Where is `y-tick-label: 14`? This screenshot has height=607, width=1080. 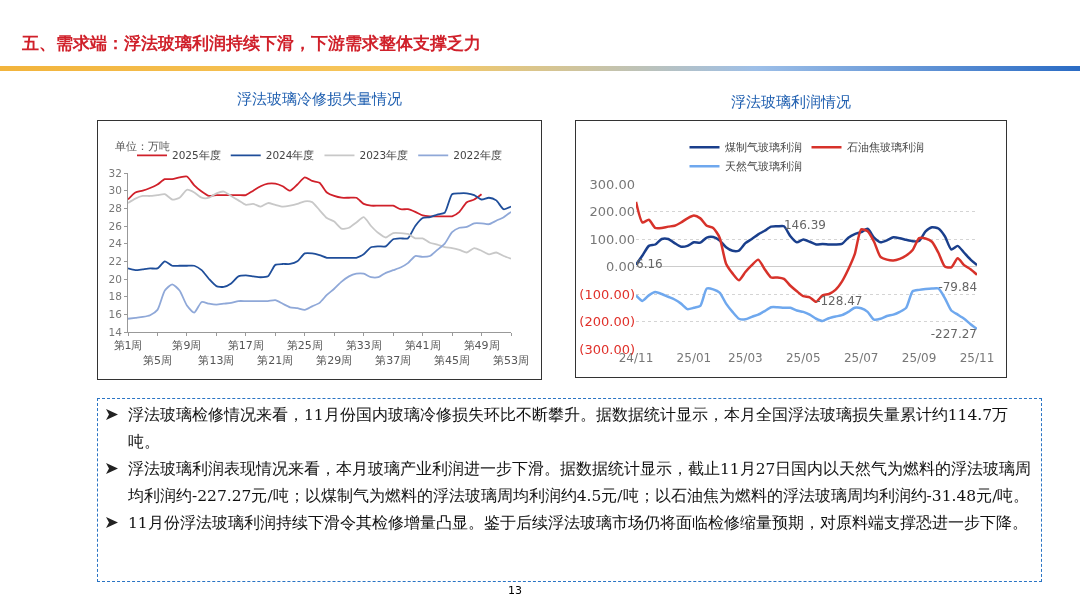
y-tick-label: 14 is located at coordinates (115, 331).